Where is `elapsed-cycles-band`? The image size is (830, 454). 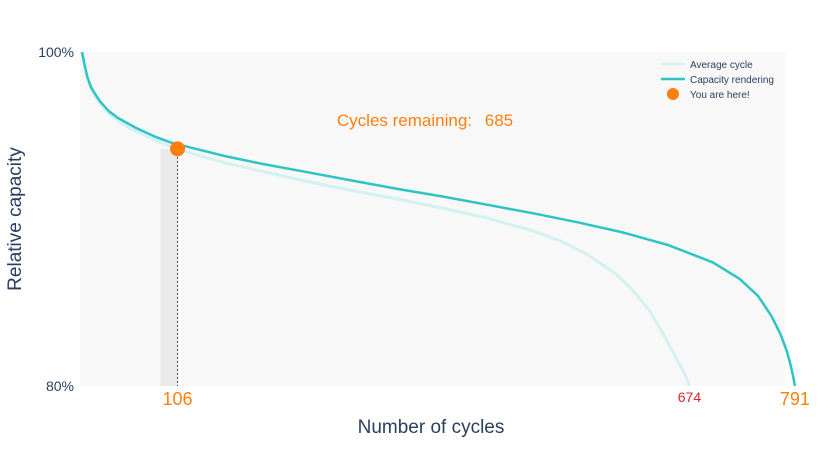
elapsed-cycles-band is located at coordinates (169, 267).